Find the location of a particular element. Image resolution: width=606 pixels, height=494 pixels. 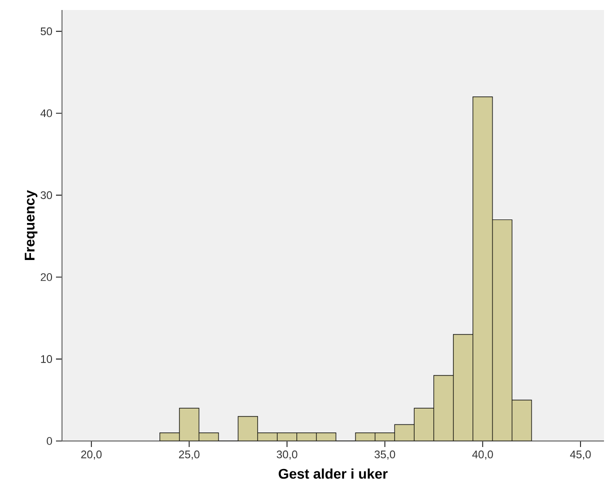

x-tick-label: 45,0 is located at coordinates (580, 455).